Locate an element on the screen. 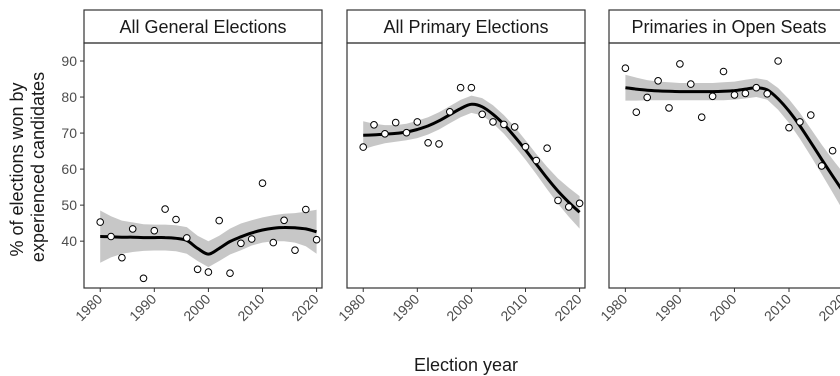 The height and width of the screenshot is (376, 840). x-axis-title: Election year is located at coordinates (466, 365).